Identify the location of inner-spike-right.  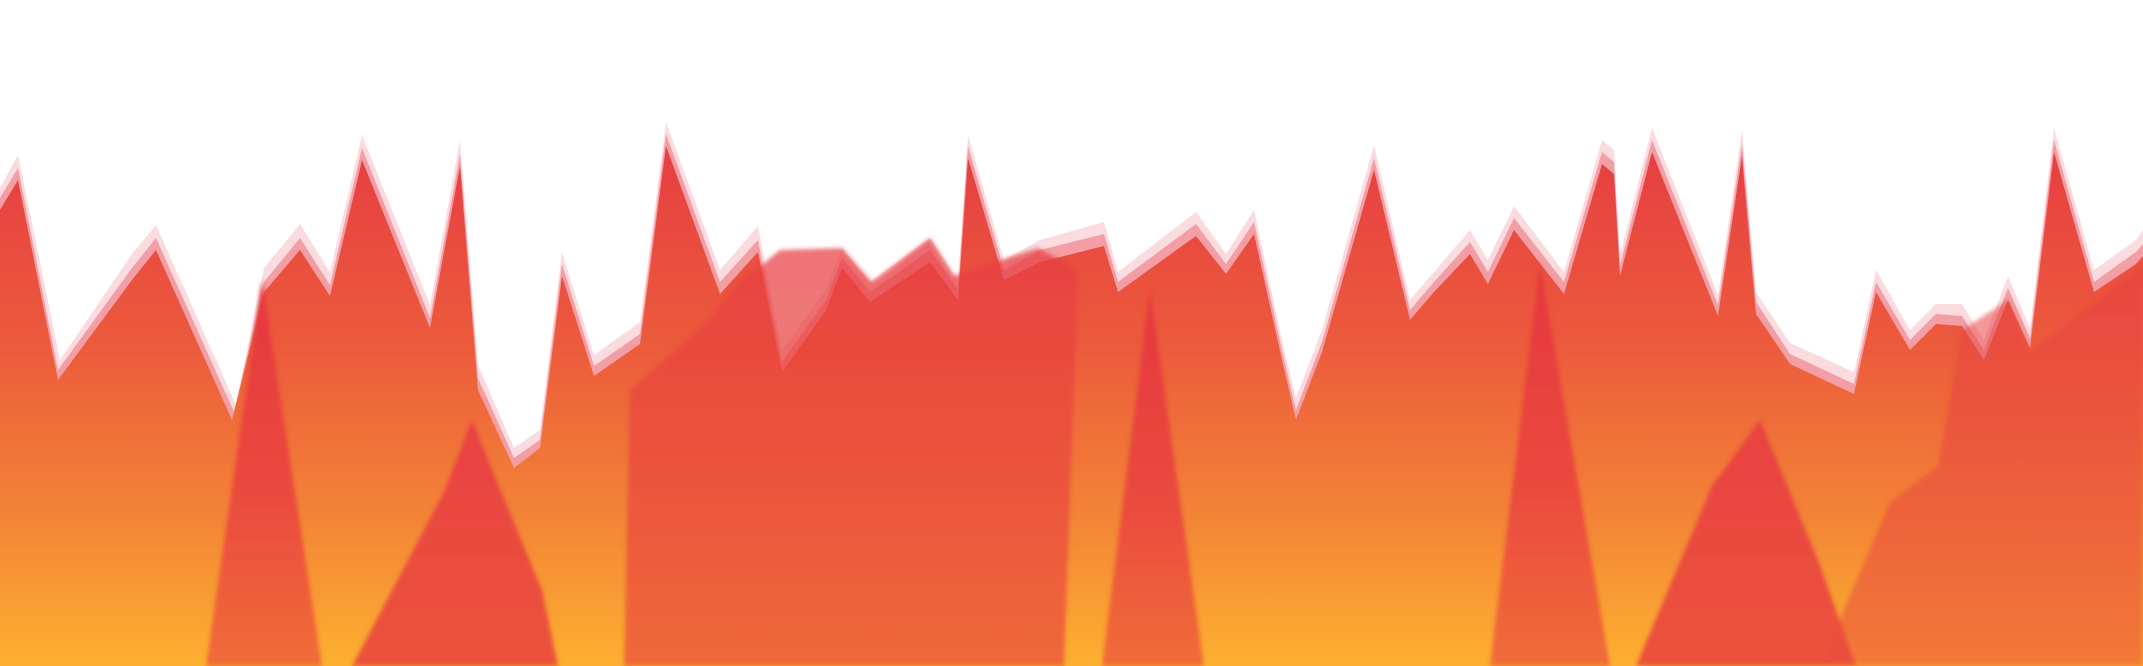
(1550, 465).